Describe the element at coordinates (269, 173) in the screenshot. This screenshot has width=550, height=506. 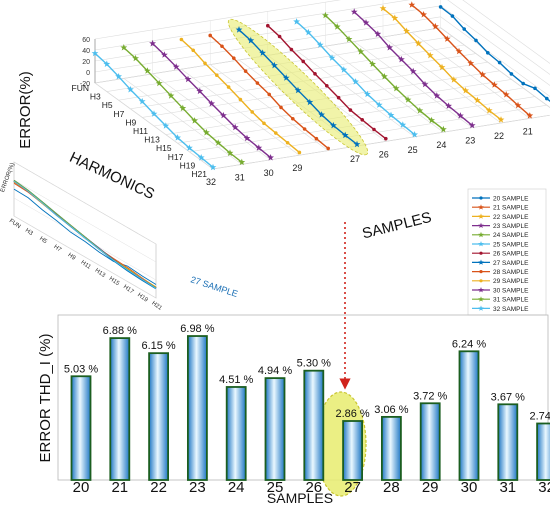
I see `sample-tick-label: 30` at that location.